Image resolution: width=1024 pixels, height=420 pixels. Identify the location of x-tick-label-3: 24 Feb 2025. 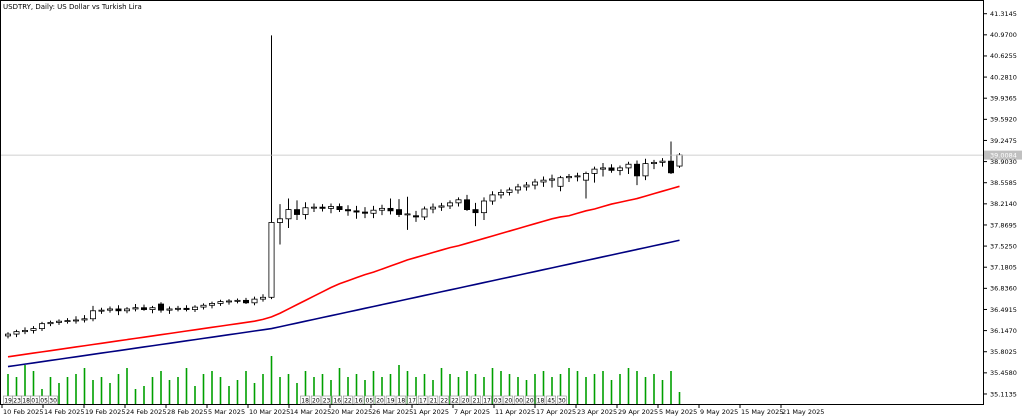
(146, 412).